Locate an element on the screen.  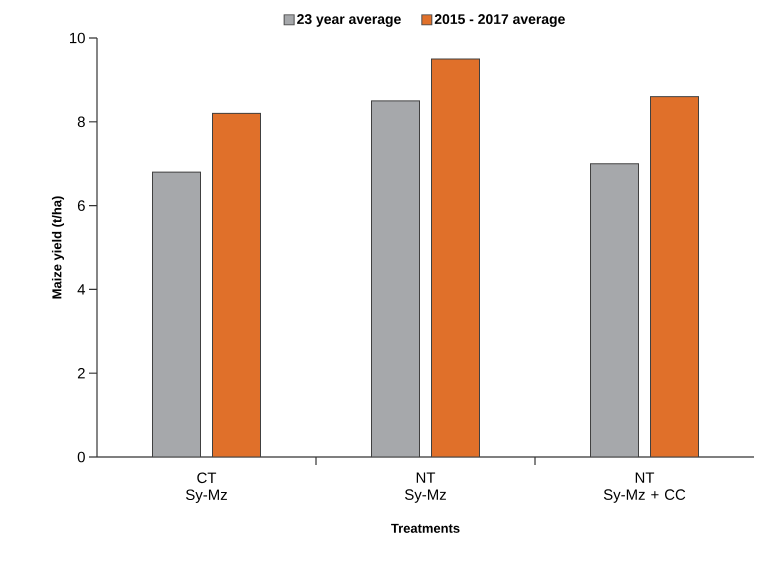
y-axis-title: Maize yield (t/ha) is located at coordinates (58, 247).